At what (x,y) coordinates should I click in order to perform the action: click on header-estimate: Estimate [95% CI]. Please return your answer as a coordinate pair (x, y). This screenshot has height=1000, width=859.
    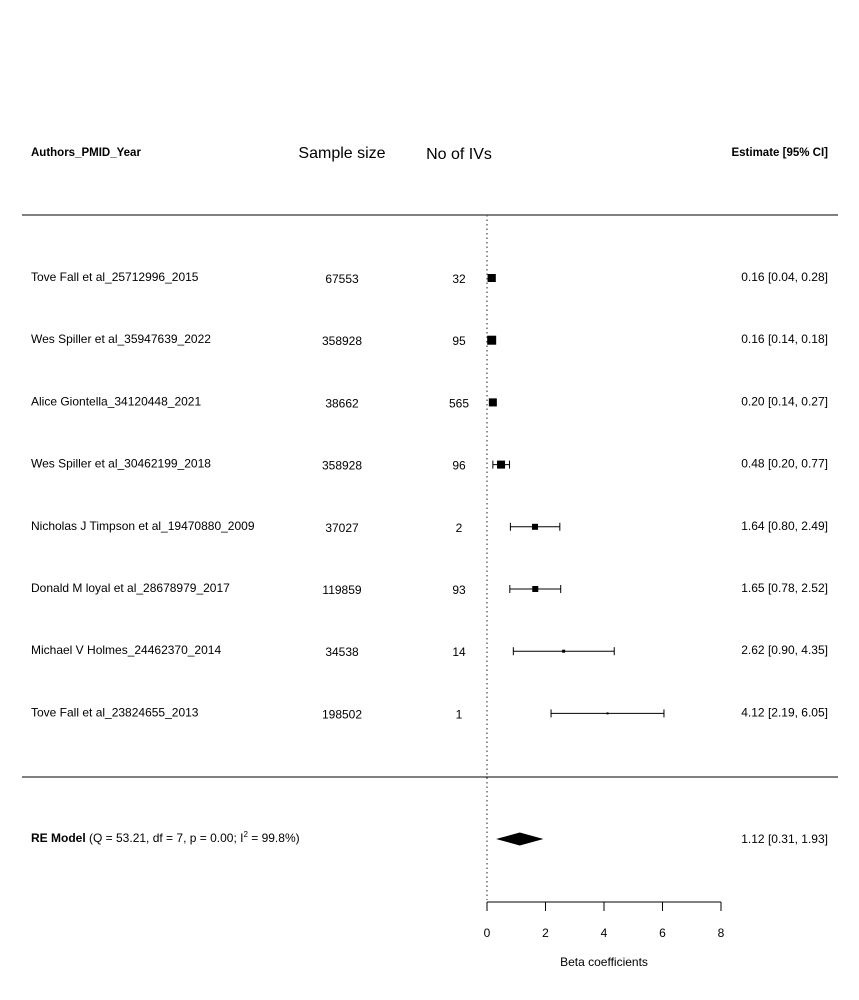
    Looking at the image, I should click on (779, 153).